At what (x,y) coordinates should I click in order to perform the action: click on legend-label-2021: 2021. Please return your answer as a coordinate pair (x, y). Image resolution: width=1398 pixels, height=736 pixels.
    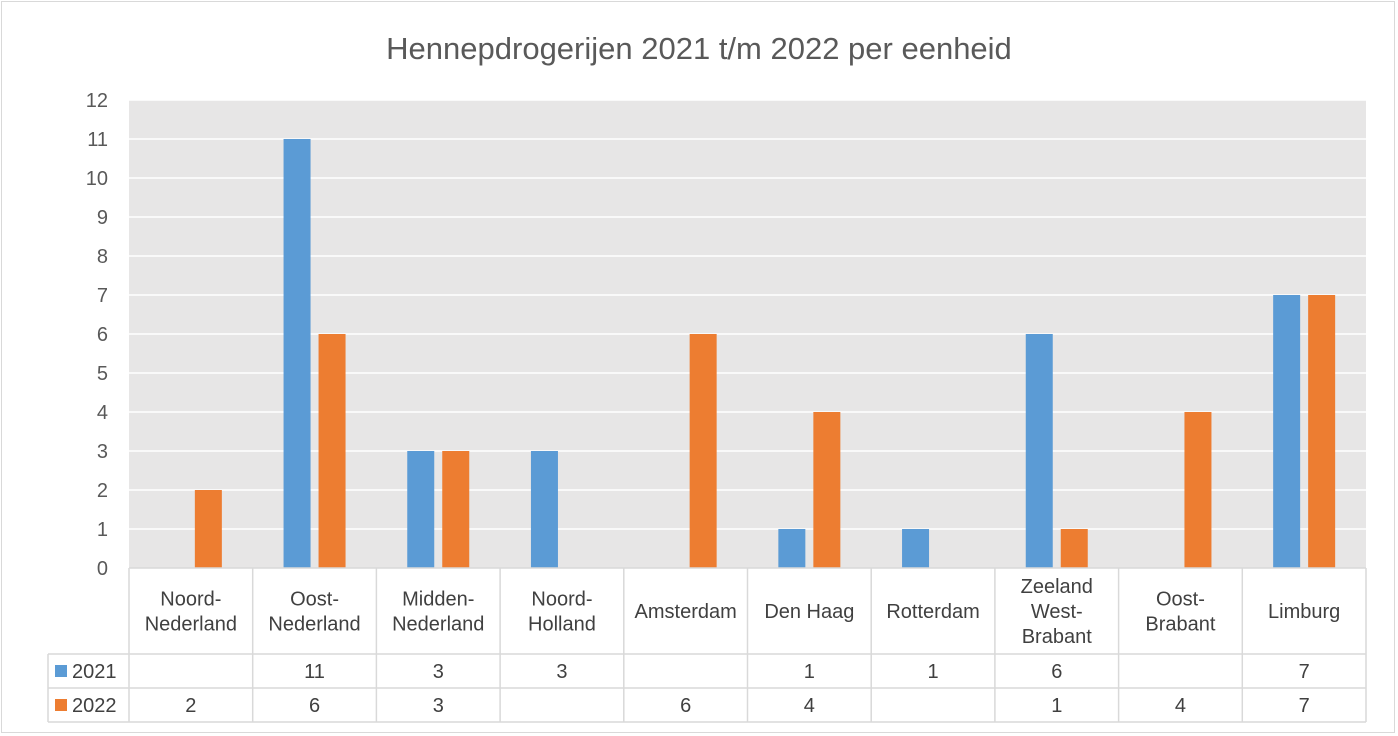
    Looking at the image, I should click on (94, 672).